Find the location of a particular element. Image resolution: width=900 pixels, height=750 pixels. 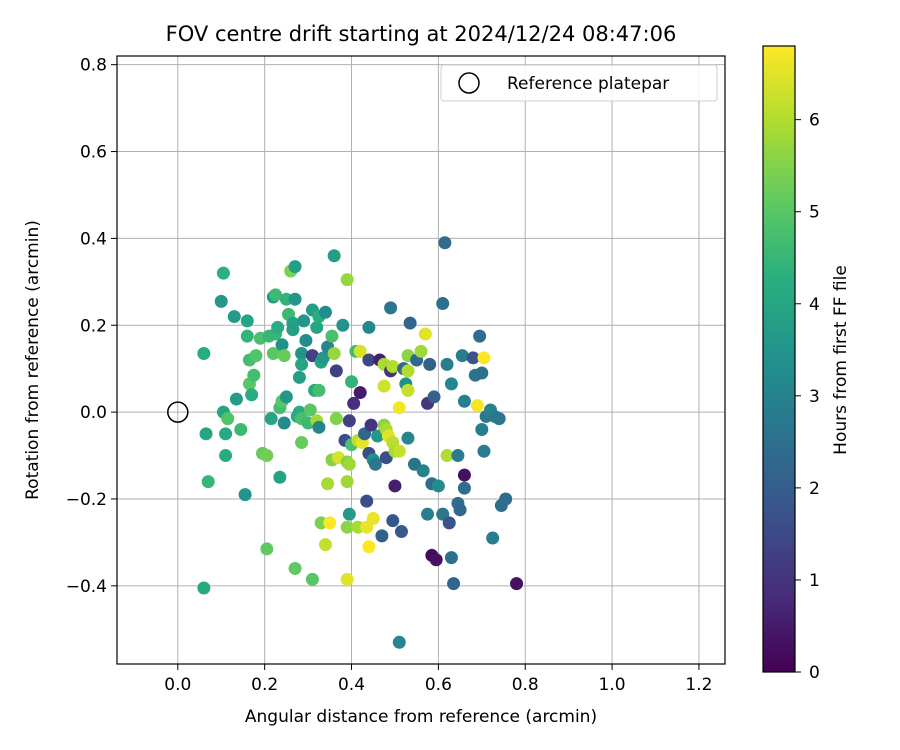

y-tick-label: 0.8 is located at coordinates (93, 66).